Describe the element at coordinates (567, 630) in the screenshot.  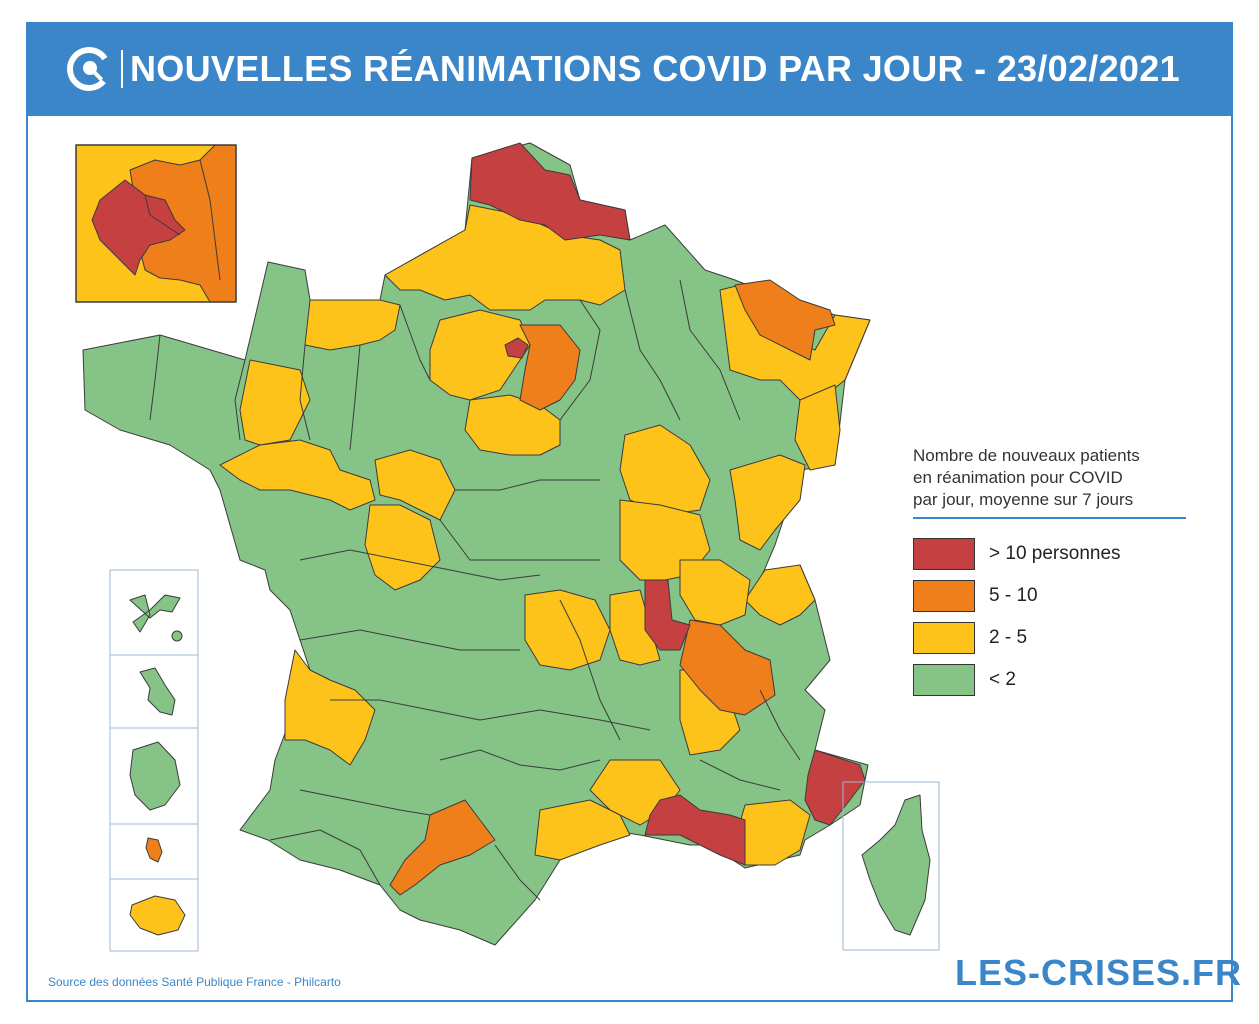
I see `dept-yellow-puy-dome` at that location.